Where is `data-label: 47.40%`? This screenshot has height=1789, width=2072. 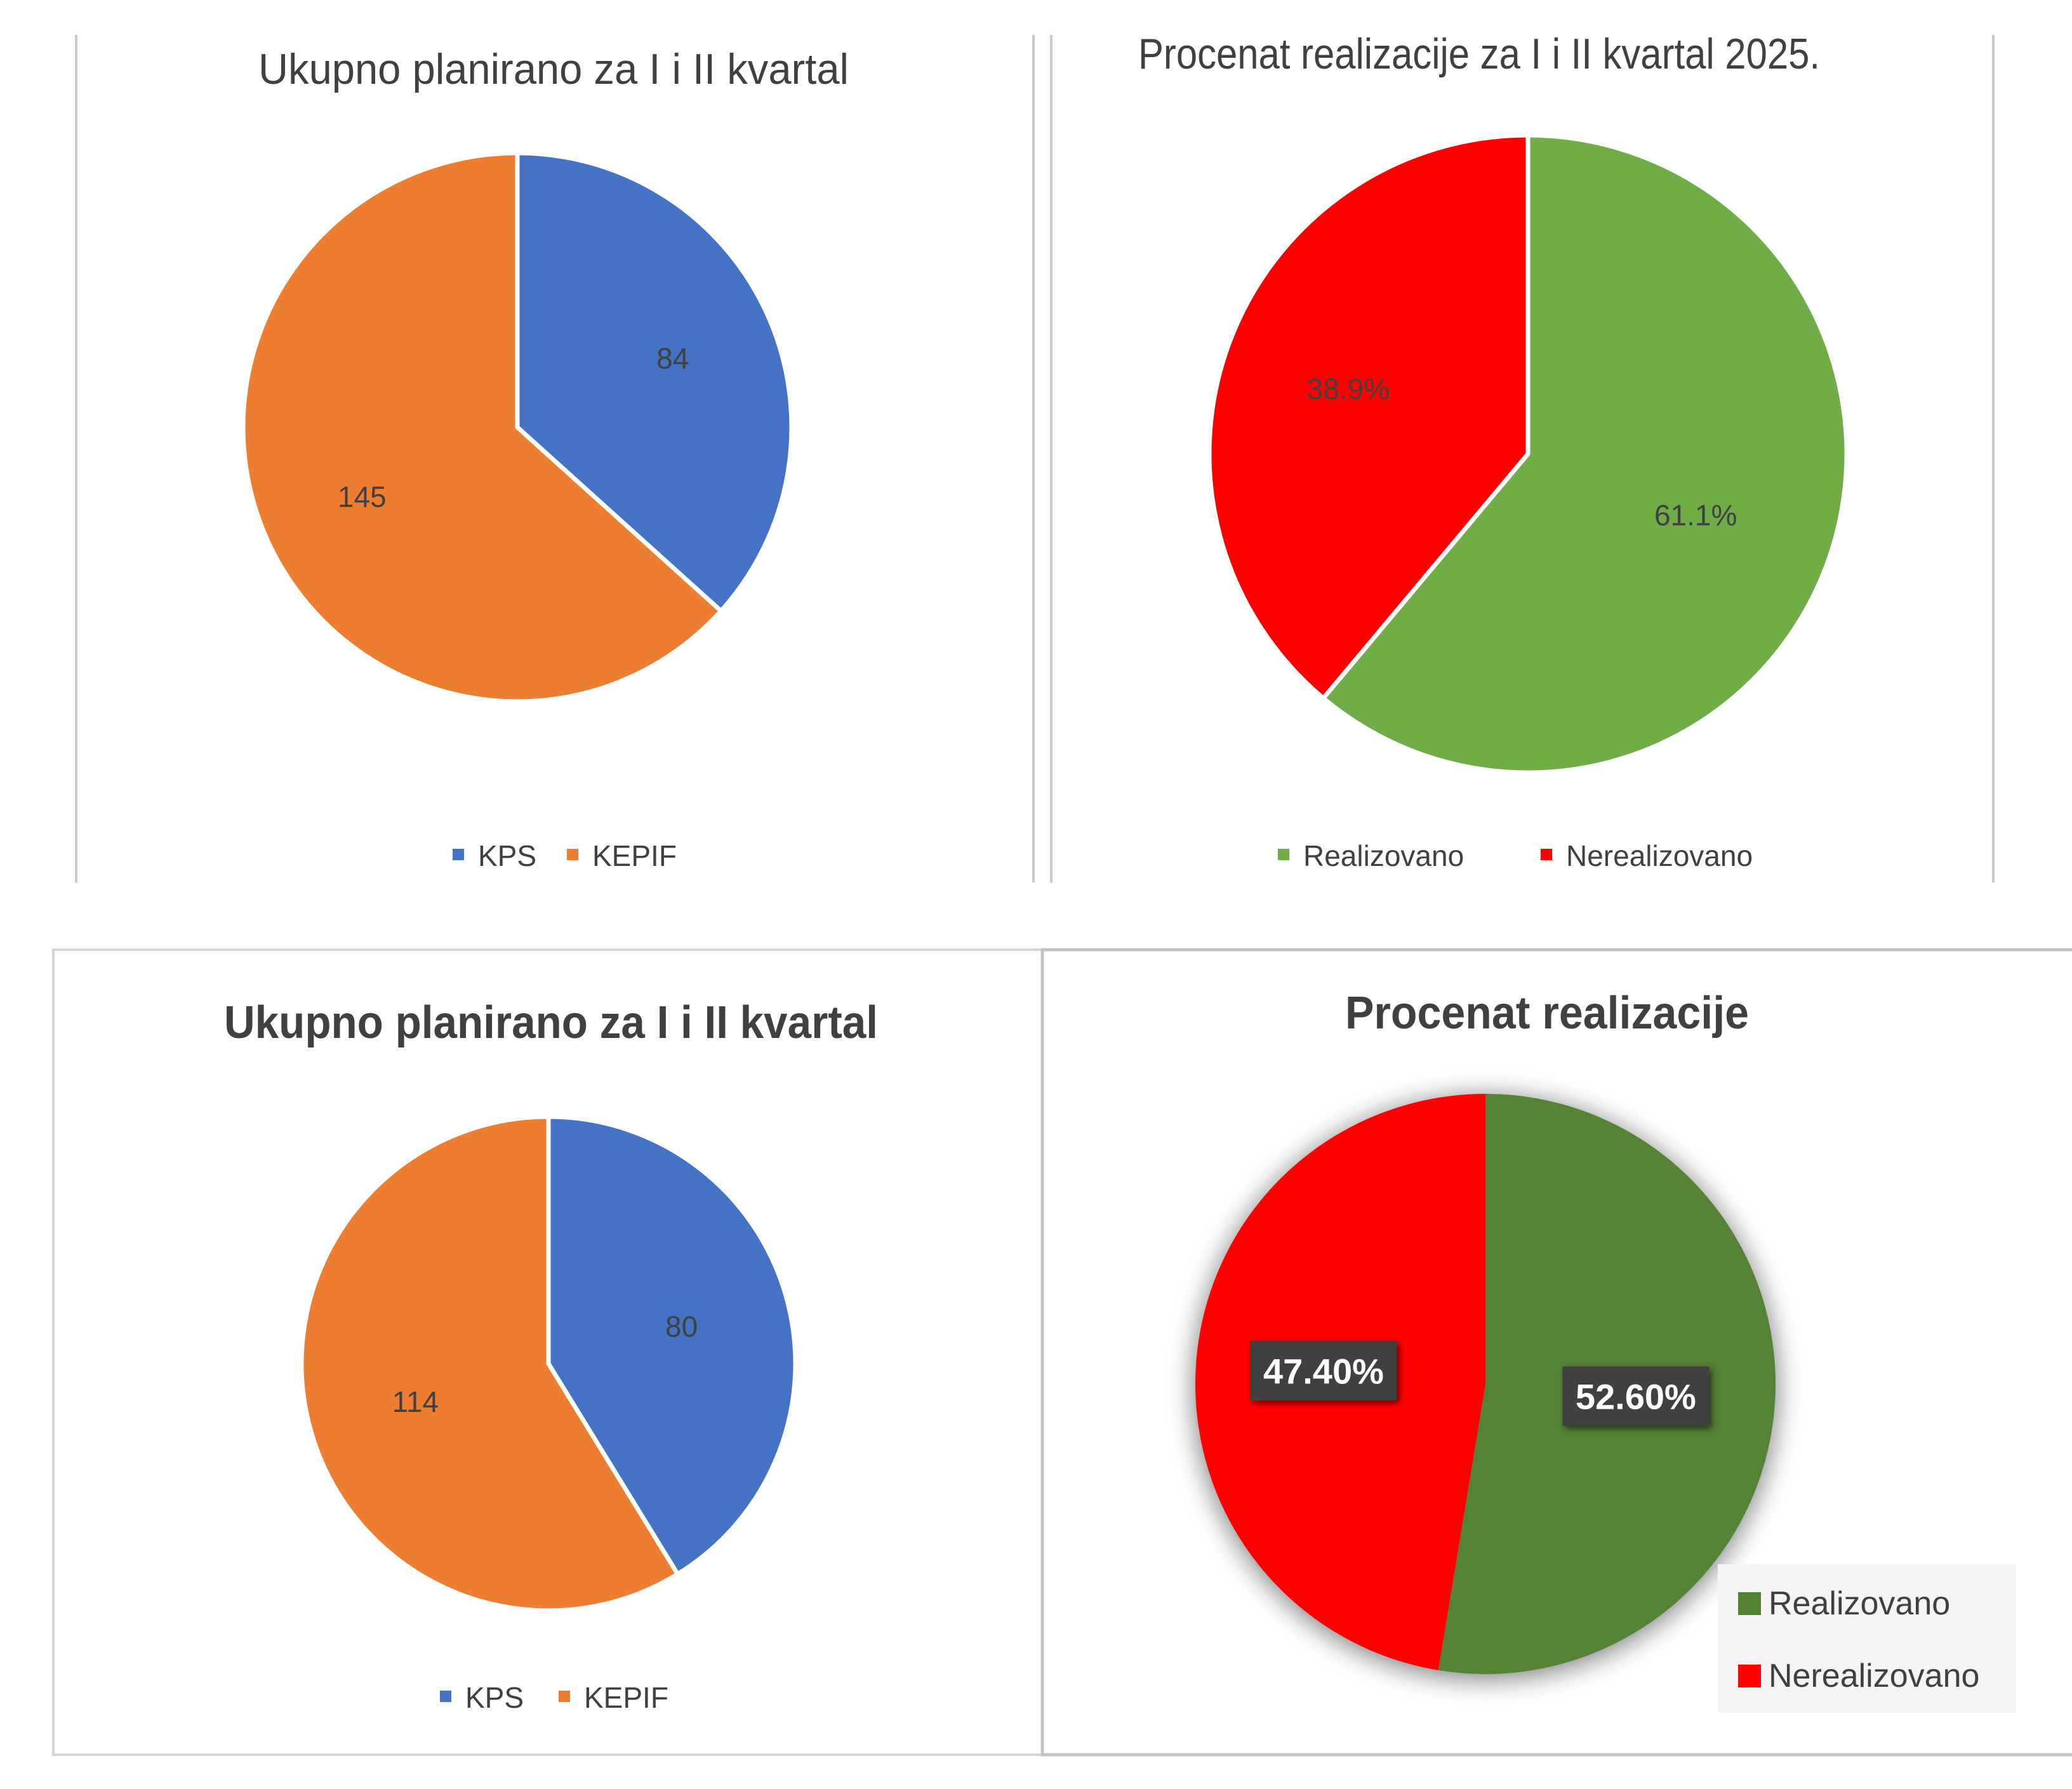
data-label: 47.40% is located at coordinates (1323, 1371).